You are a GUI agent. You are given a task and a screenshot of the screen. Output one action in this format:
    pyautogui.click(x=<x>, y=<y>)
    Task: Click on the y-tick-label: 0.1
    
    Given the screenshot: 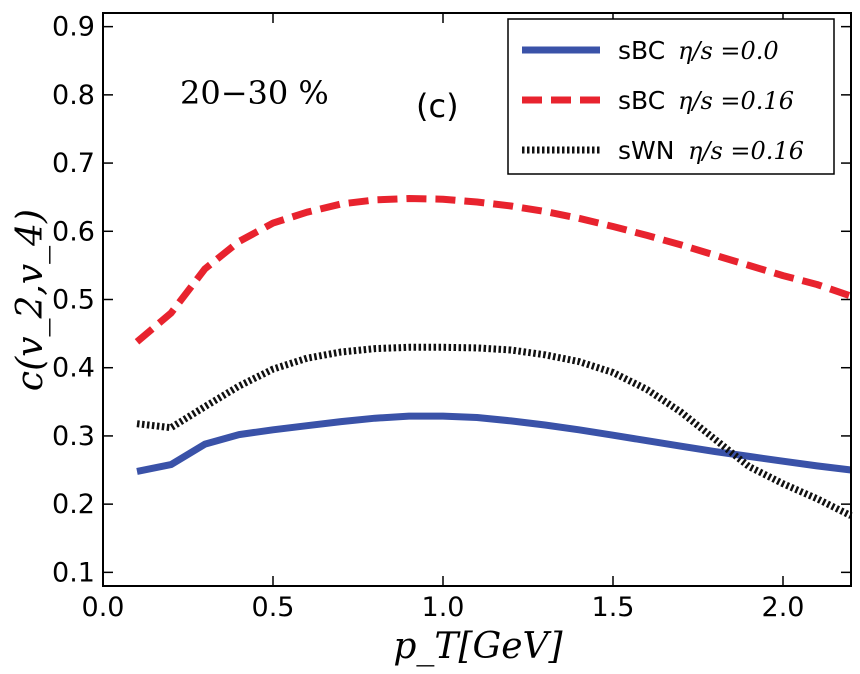 What is the action you would take?
    pyautogui.click(x=73, y=572)
    